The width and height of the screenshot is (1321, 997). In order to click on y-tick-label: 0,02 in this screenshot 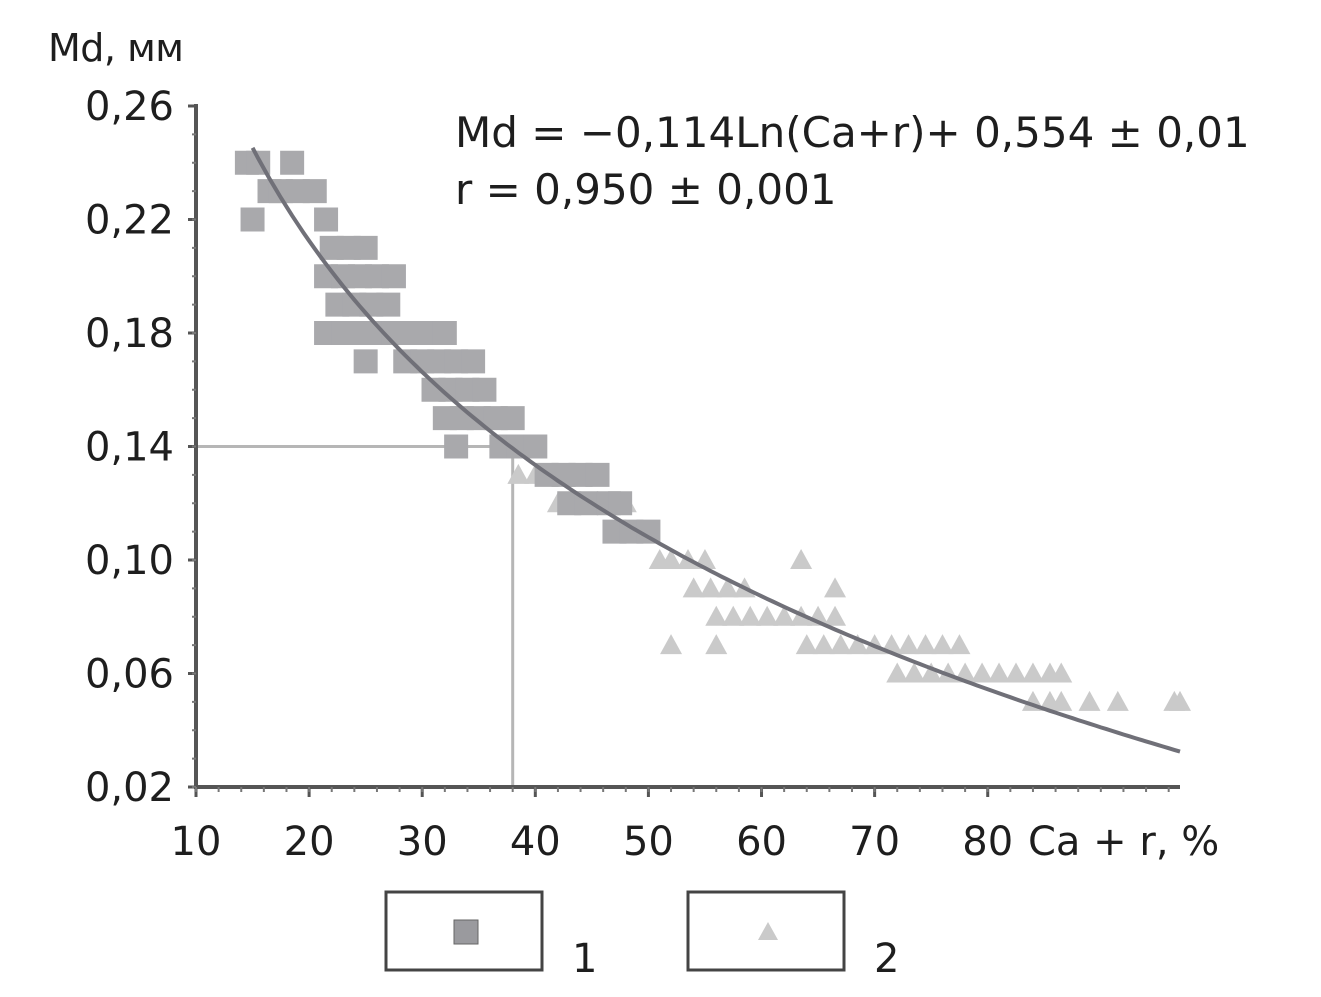, I will do `click(129, 788)`.